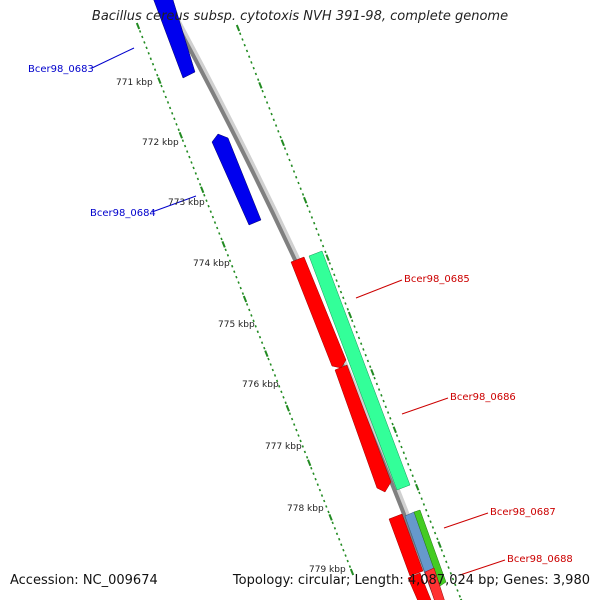  What do you see at coordinates (318, 312) in the screenshot?
I see `gene-arrow-bcer98-0685-red` at bounding box center [318, 312].